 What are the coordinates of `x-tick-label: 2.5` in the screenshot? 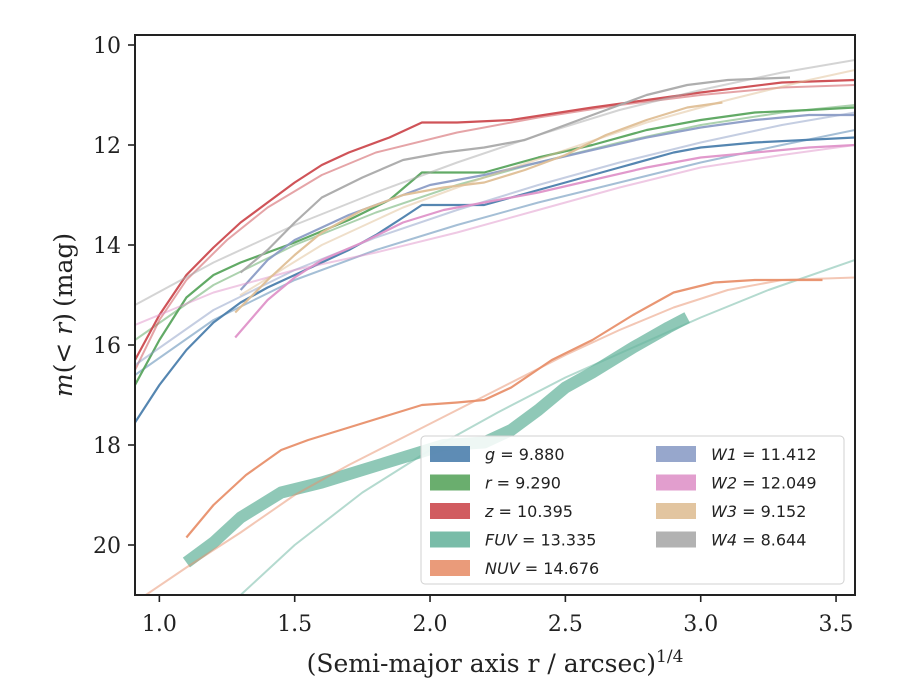 It's located at (565, 624).